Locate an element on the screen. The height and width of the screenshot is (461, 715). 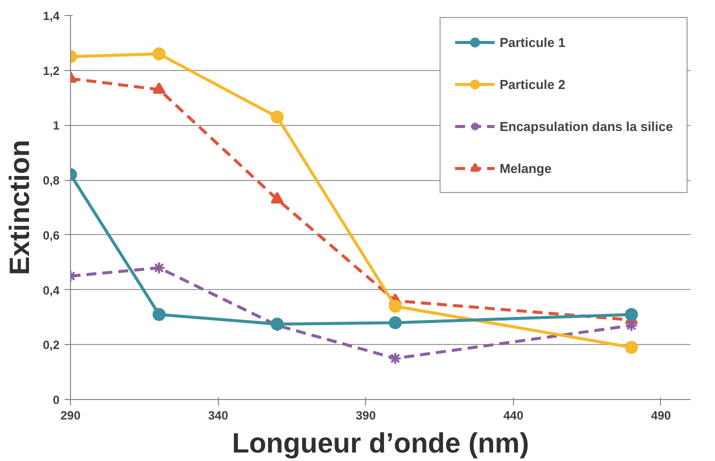
y-axis-title: Extinction is located at coordinates (19, 208).